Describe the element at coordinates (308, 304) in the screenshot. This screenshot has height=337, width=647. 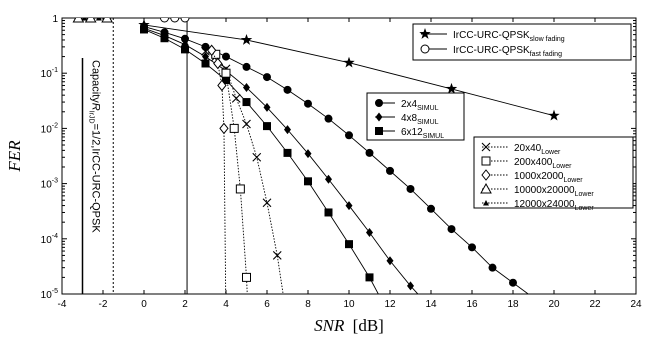
I see `x-tick-label: 8` at that location.